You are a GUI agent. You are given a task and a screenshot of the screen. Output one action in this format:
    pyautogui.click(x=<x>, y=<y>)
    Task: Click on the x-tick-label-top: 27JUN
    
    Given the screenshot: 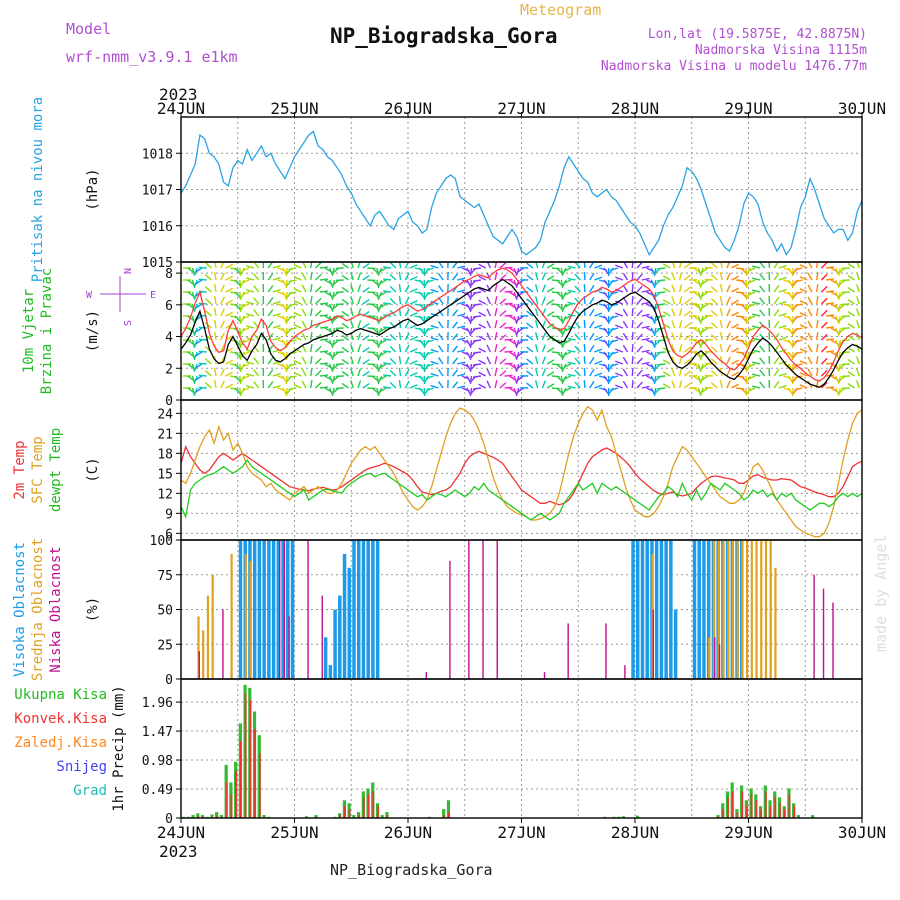 What is the action you would take?
    pyautogui.click(x=521, y=108)
    